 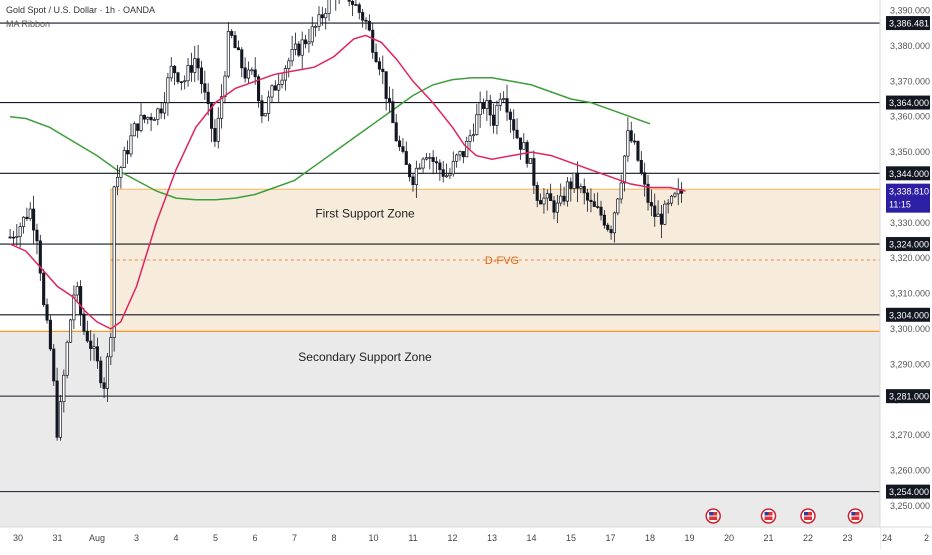 What do you see at coordinates (909, 103) in the screenshot?
I see `level-tag-label: 3,364.000` at bounding box center [909, 103].